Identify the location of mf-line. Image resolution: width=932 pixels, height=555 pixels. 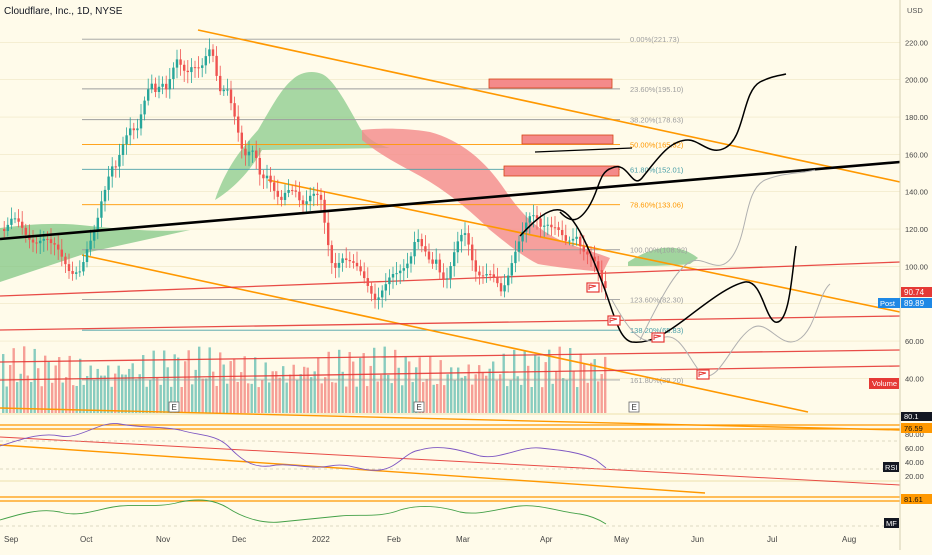
(303, 512).